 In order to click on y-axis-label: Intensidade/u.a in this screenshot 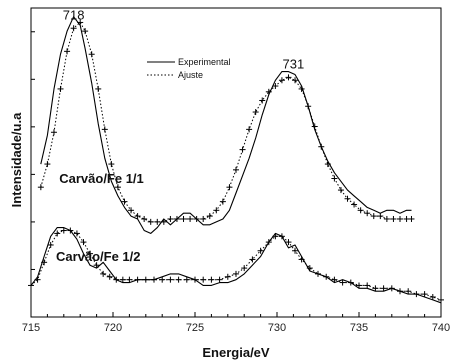, I will do `click(16, 159)`.